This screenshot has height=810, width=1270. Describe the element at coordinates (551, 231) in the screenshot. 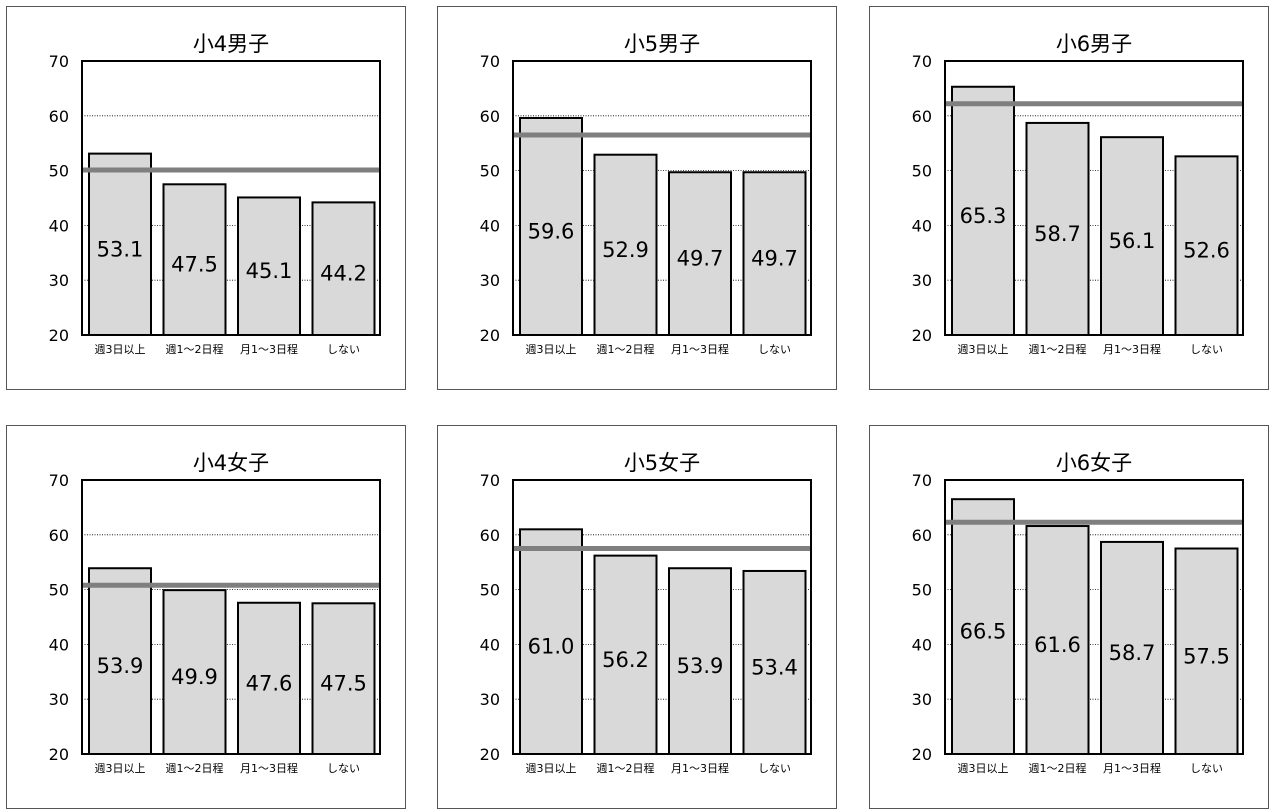

I see `data-label: 59.6` at that location.